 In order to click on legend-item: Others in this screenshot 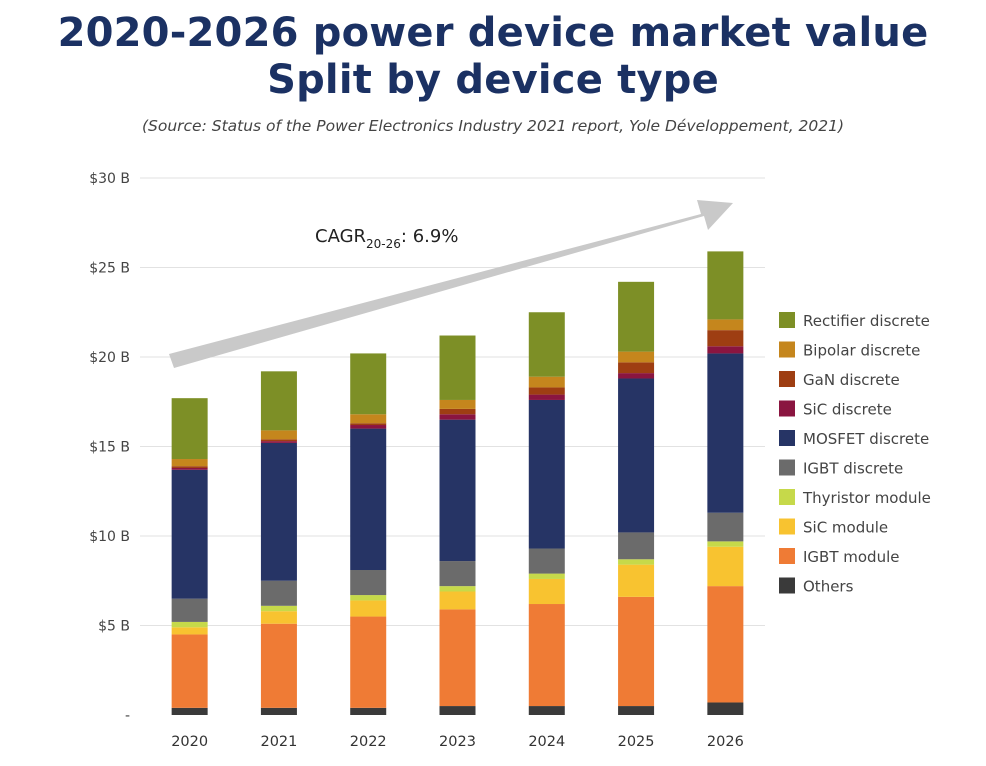, I will do `click(816, 586)`.